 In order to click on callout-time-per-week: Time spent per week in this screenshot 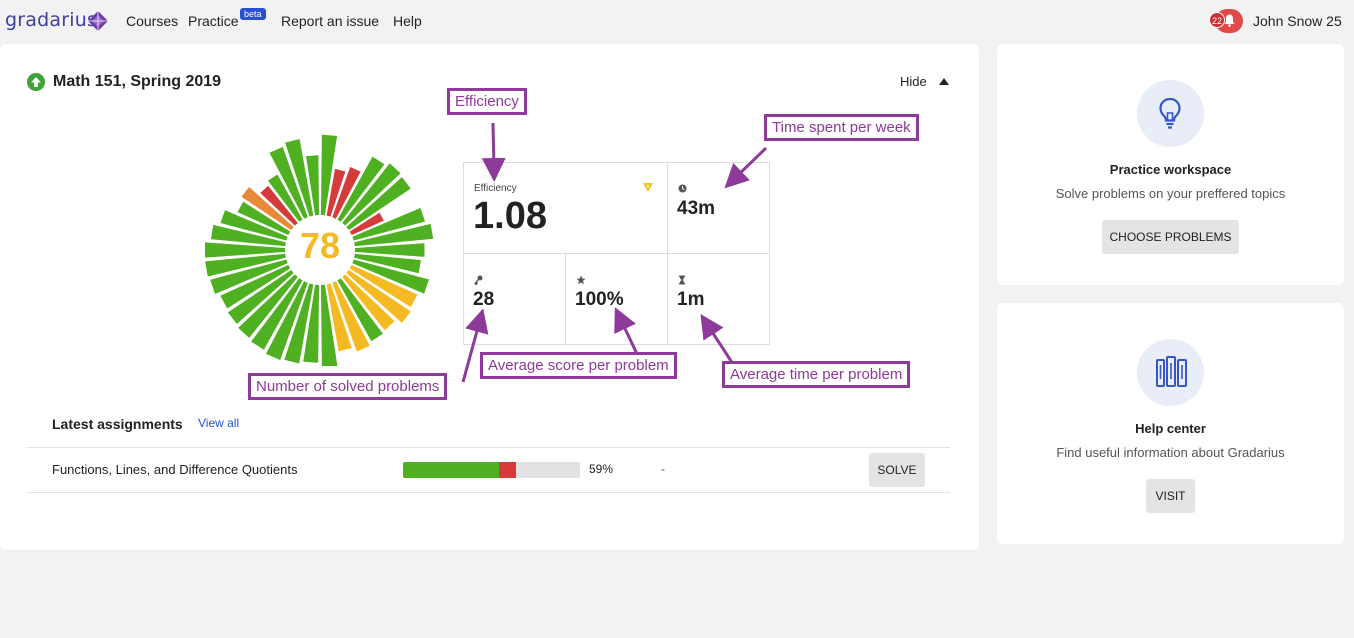, I will do `click(841, 127)`.